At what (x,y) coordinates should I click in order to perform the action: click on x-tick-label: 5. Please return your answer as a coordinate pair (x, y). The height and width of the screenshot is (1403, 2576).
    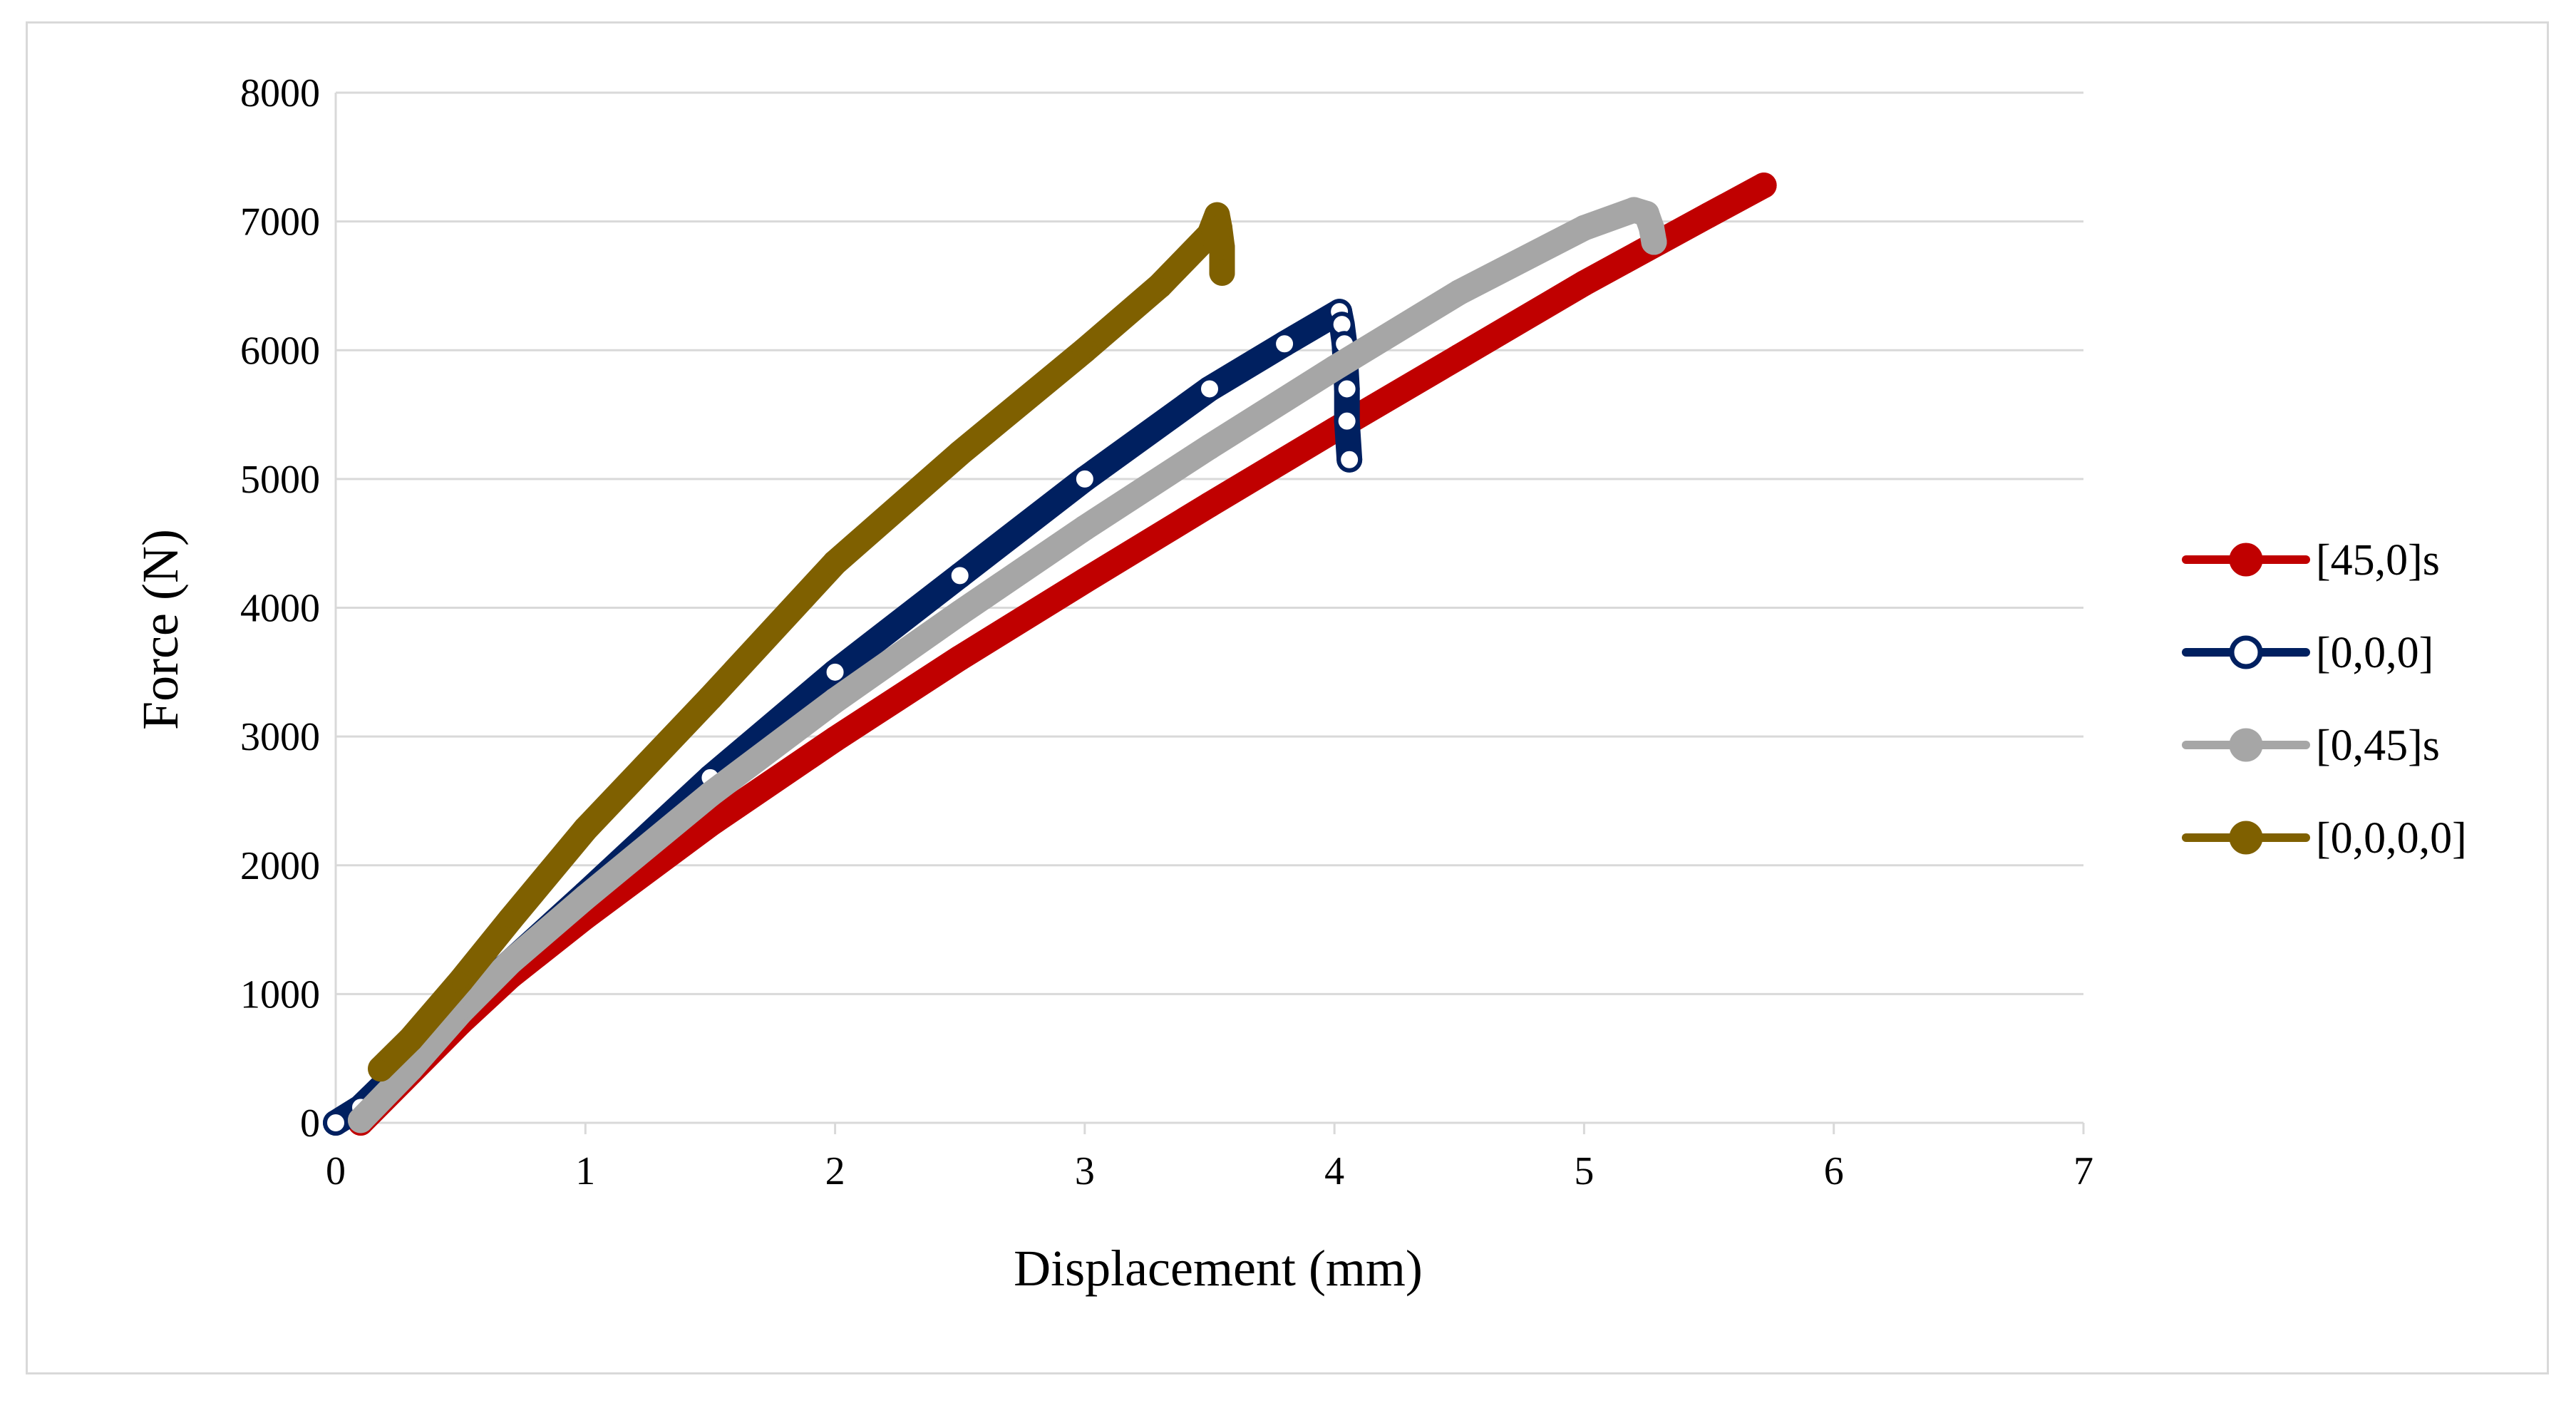
    Looking at the image, I should click on (1584, 1171).